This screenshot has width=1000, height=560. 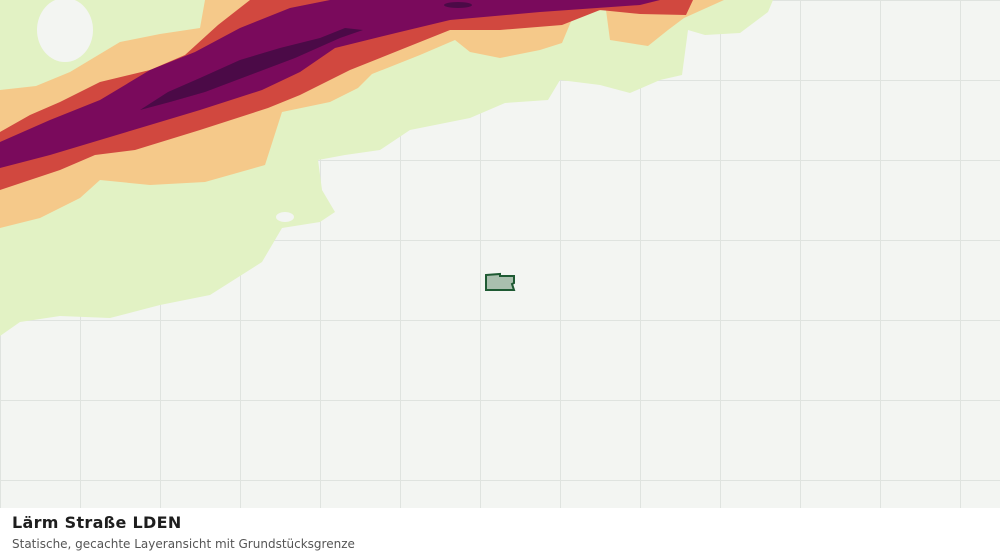 What do you see at coordinates (97, 522) in the screenshot?
I see `map-title: Lärm Straße LDEN` at bounding box center [97, 522].